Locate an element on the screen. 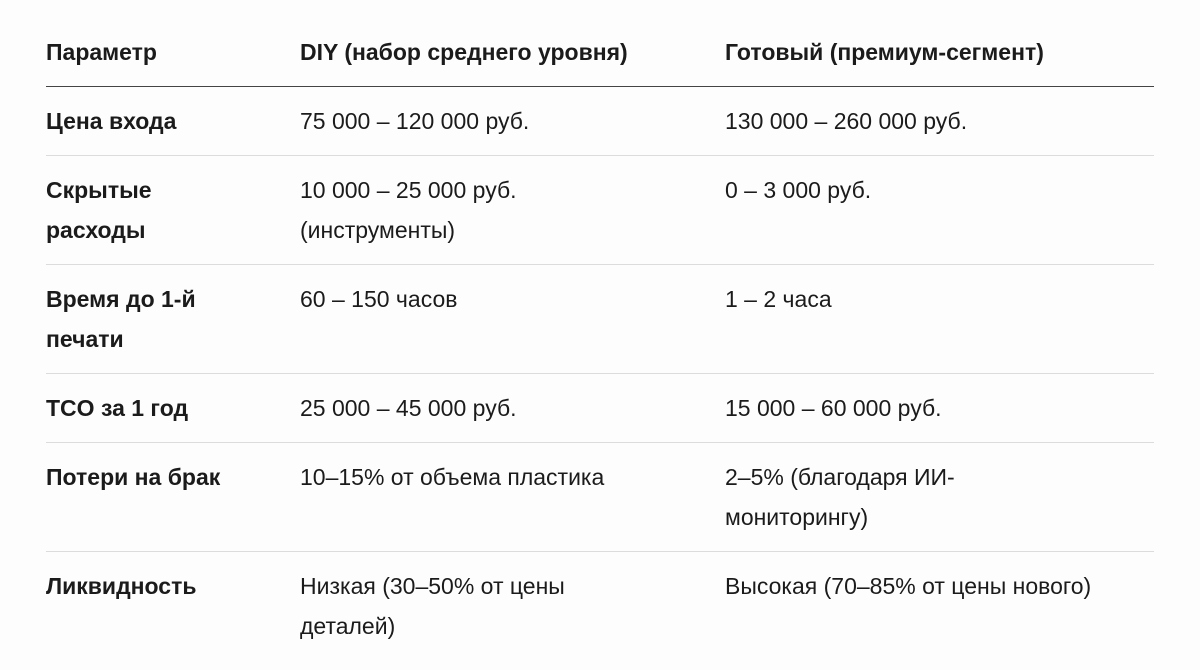 The width and height of the screenshot is (1200, 670). cell-text: 1 – 2 часа is located at coordinates (778, 299).